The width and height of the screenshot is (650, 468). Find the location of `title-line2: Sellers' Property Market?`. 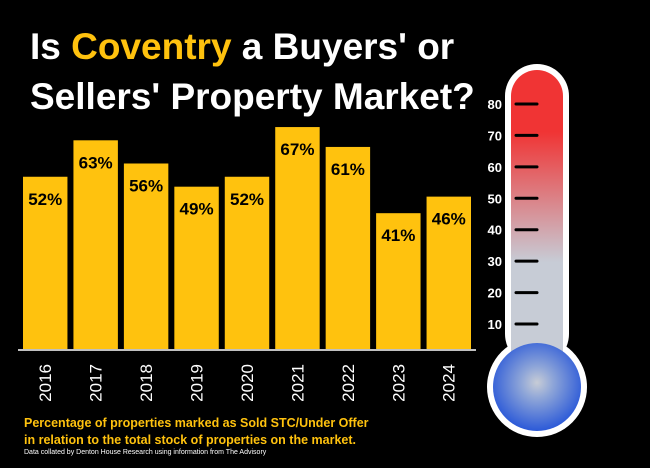

title-line2: Sellers' Property Market? is located at coordinates (252, 96).